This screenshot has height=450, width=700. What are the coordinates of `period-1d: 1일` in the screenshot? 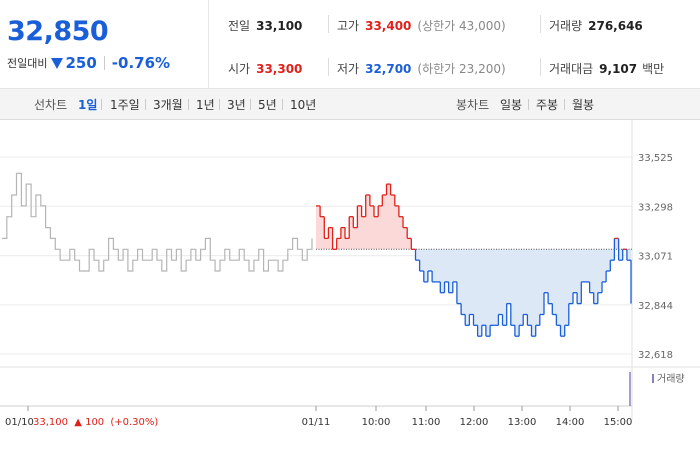 It's located at (88, 105).